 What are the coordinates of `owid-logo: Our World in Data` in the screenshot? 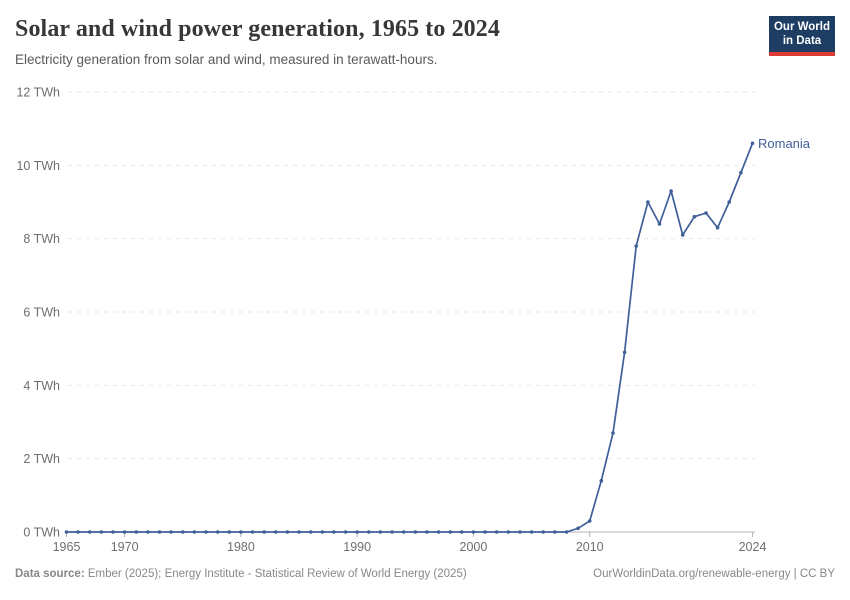 It's located at (802, 36).